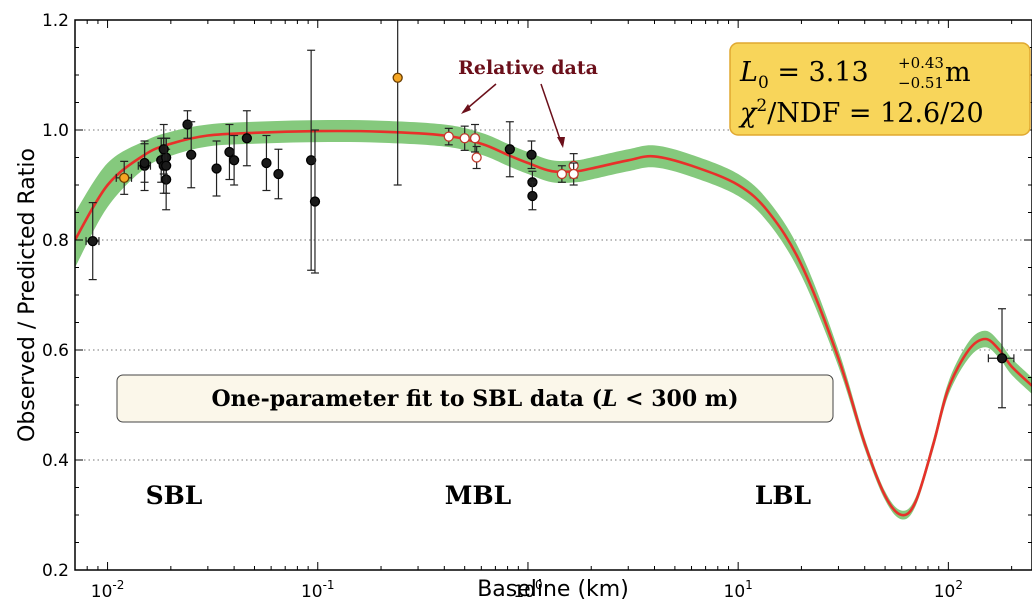  I want to click on fit-result-chi2: χ2/NDF = 12.6/20, so click(861, 112).